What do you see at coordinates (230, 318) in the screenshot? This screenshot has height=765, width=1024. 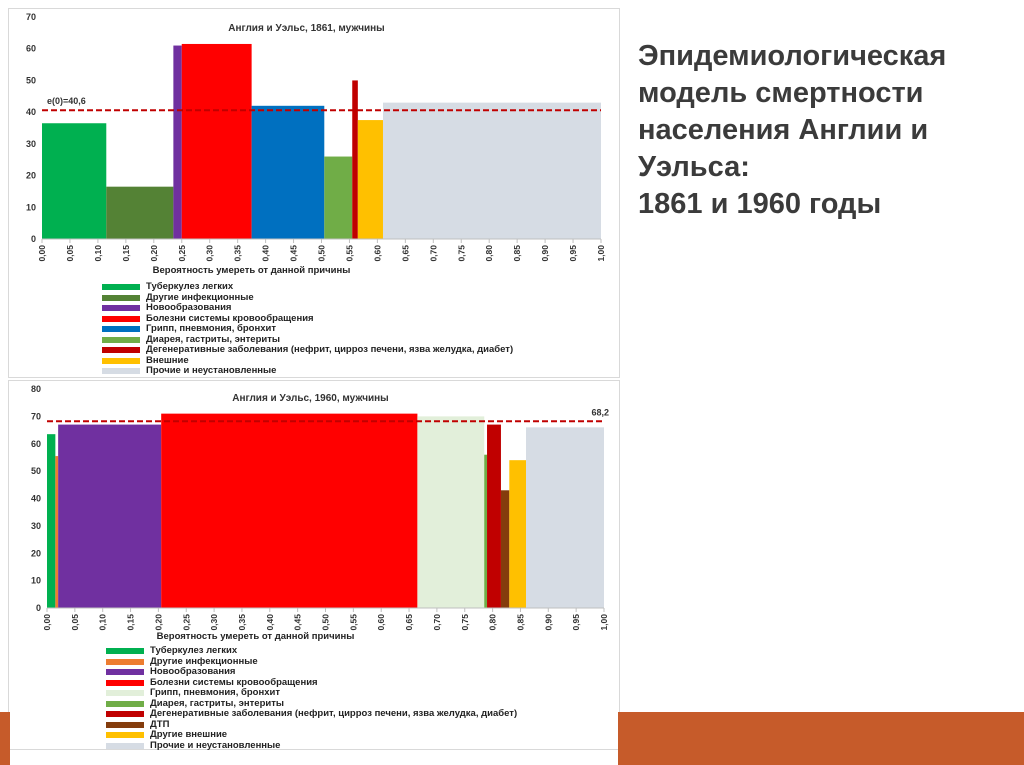 I see `chart-1861-legend-label: Болезни системы кровообращения` at bounding box center [230, 318].